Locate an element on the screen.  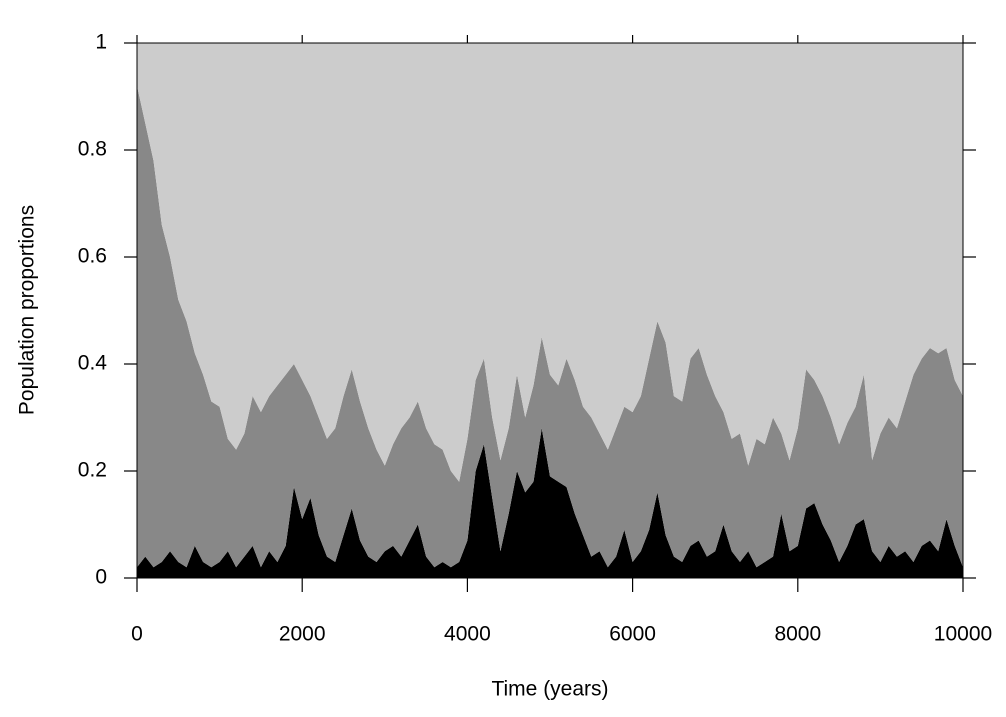
x-axis-title: Time (years) is located at coordinates (549, 689).